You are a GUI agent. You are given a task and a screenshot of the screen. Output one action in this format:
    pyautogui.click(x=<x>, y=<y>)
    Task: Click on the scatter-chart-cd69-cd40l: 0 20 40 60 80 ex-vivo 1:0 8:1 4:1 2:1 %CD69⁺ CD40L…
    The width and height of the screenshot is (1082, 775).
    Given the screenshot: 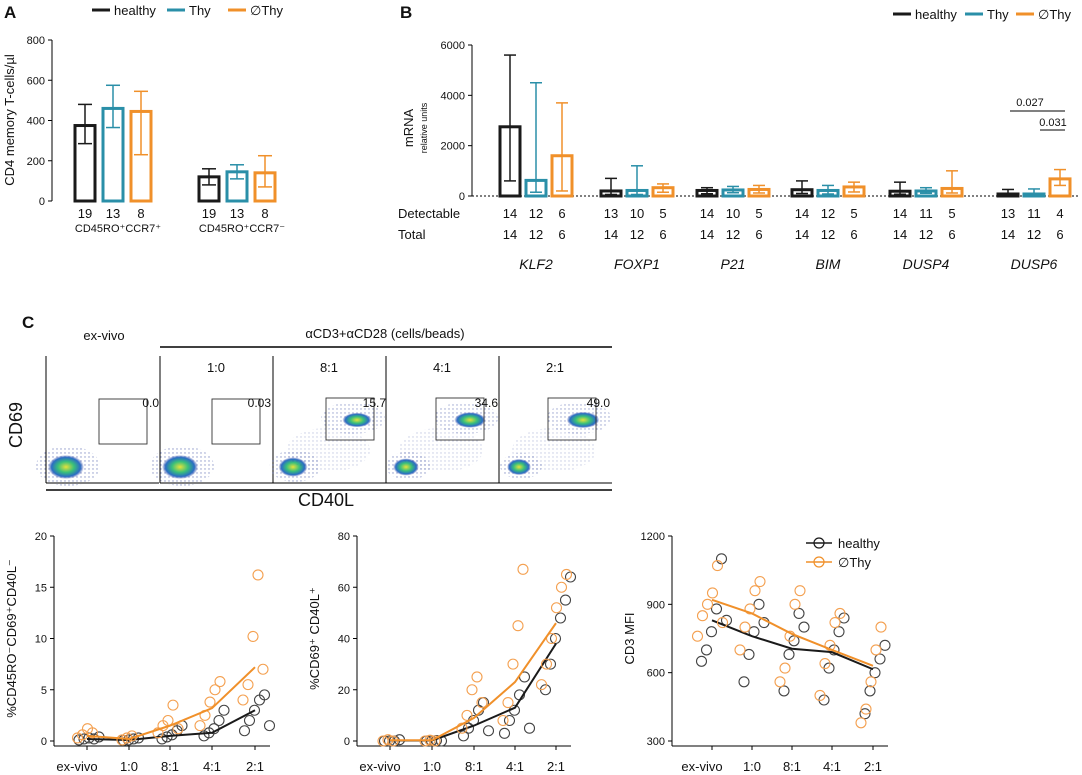 What is the action you would take?
    pyautogui.click(x=442, y=652)
    